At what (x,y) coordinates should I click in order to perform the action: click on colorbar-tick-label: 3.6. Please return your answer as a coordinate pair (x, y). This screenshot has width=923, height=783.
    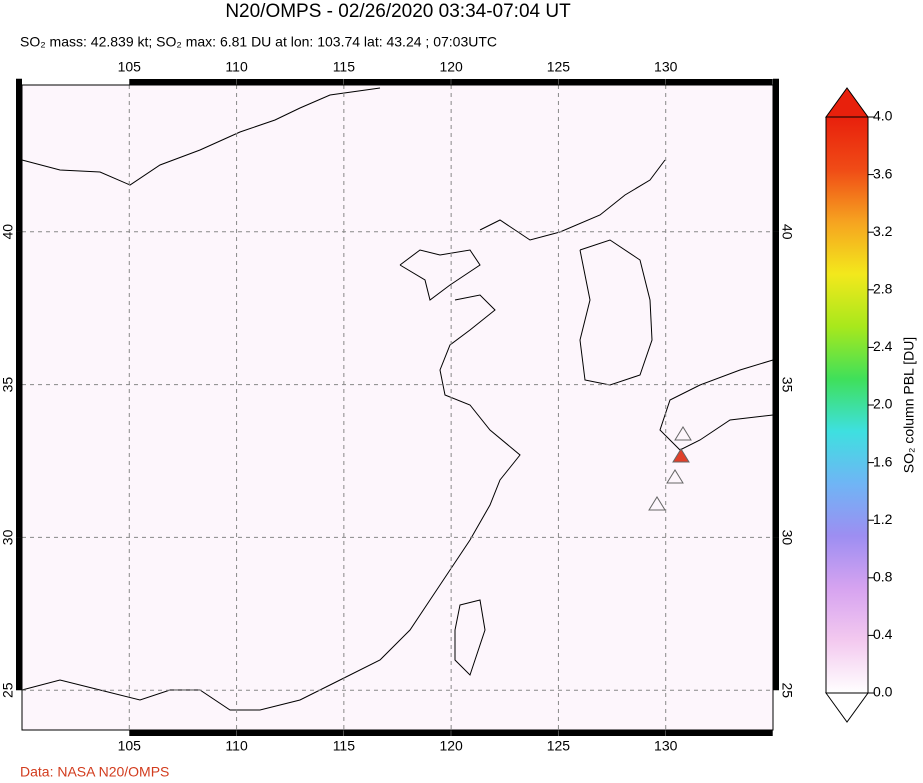
    Looking at the image, I should click on (883, 173).